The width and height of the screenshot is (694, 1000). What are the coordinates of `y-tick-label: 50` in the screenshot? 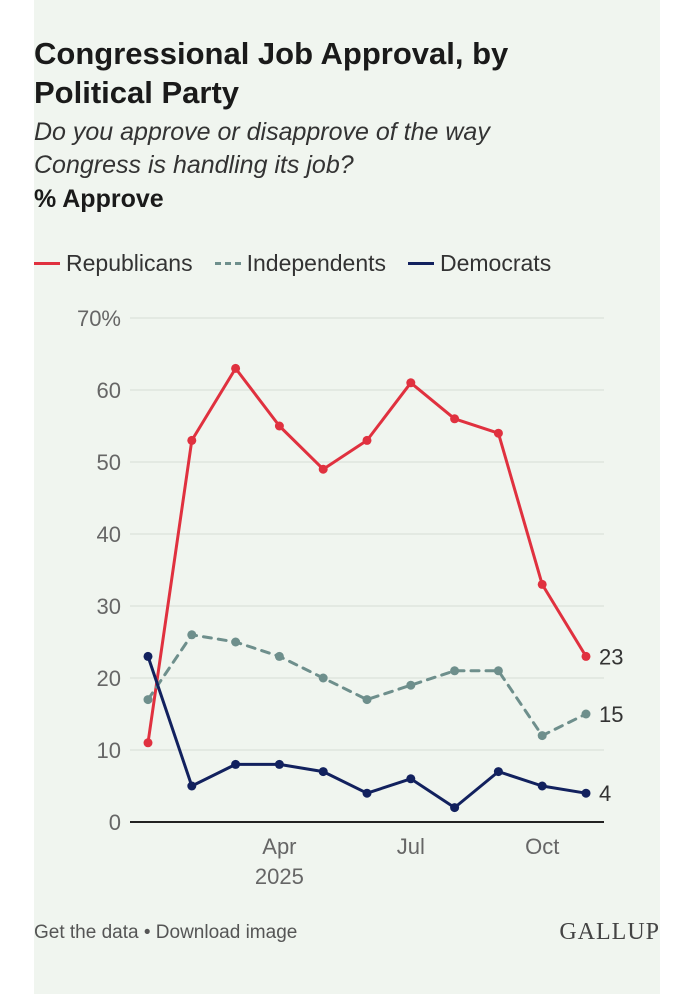 It's located at (109, 462).